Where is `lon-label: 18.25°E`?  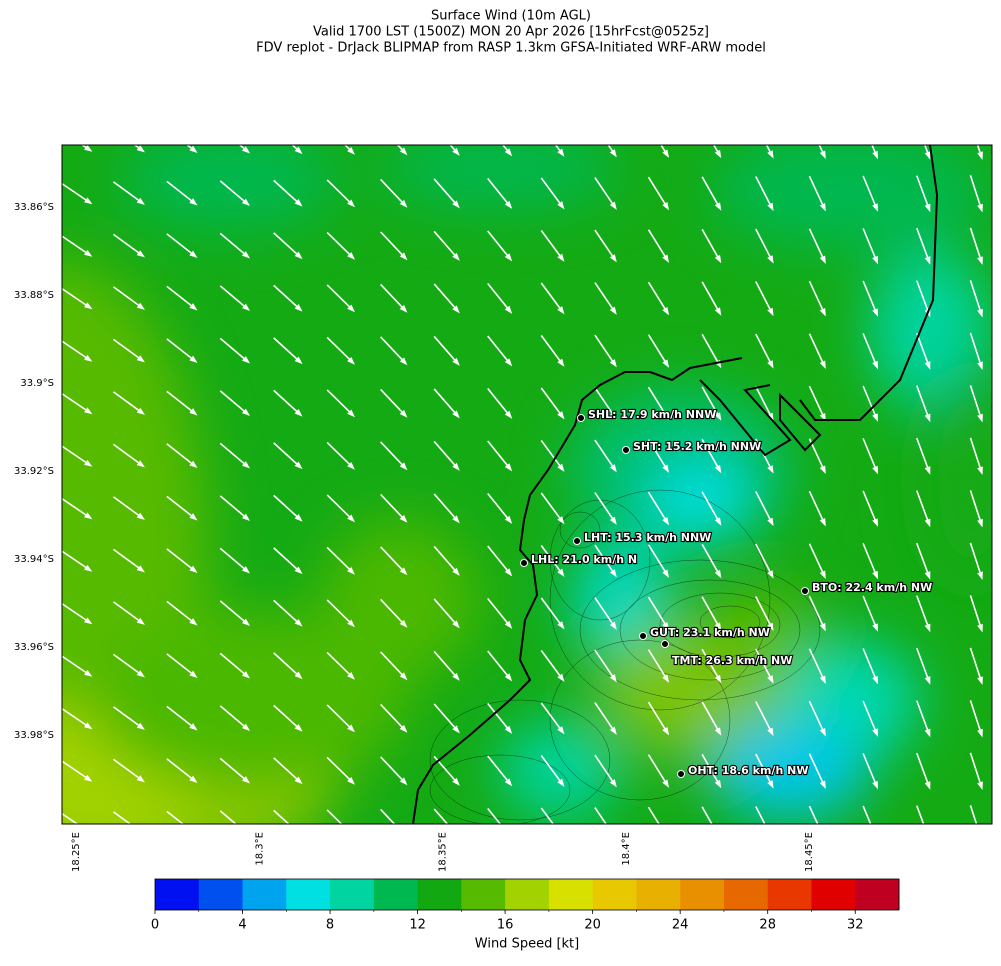 lon-label: 18.25°E is located at coordinates (76, 852).